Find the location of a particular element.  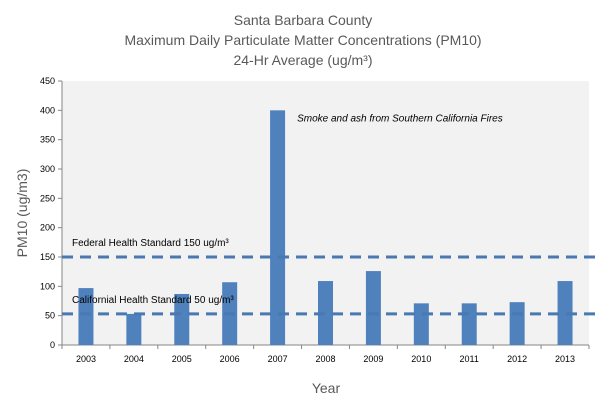

y-tick-label: 150 is located at coordinates (47, 257).